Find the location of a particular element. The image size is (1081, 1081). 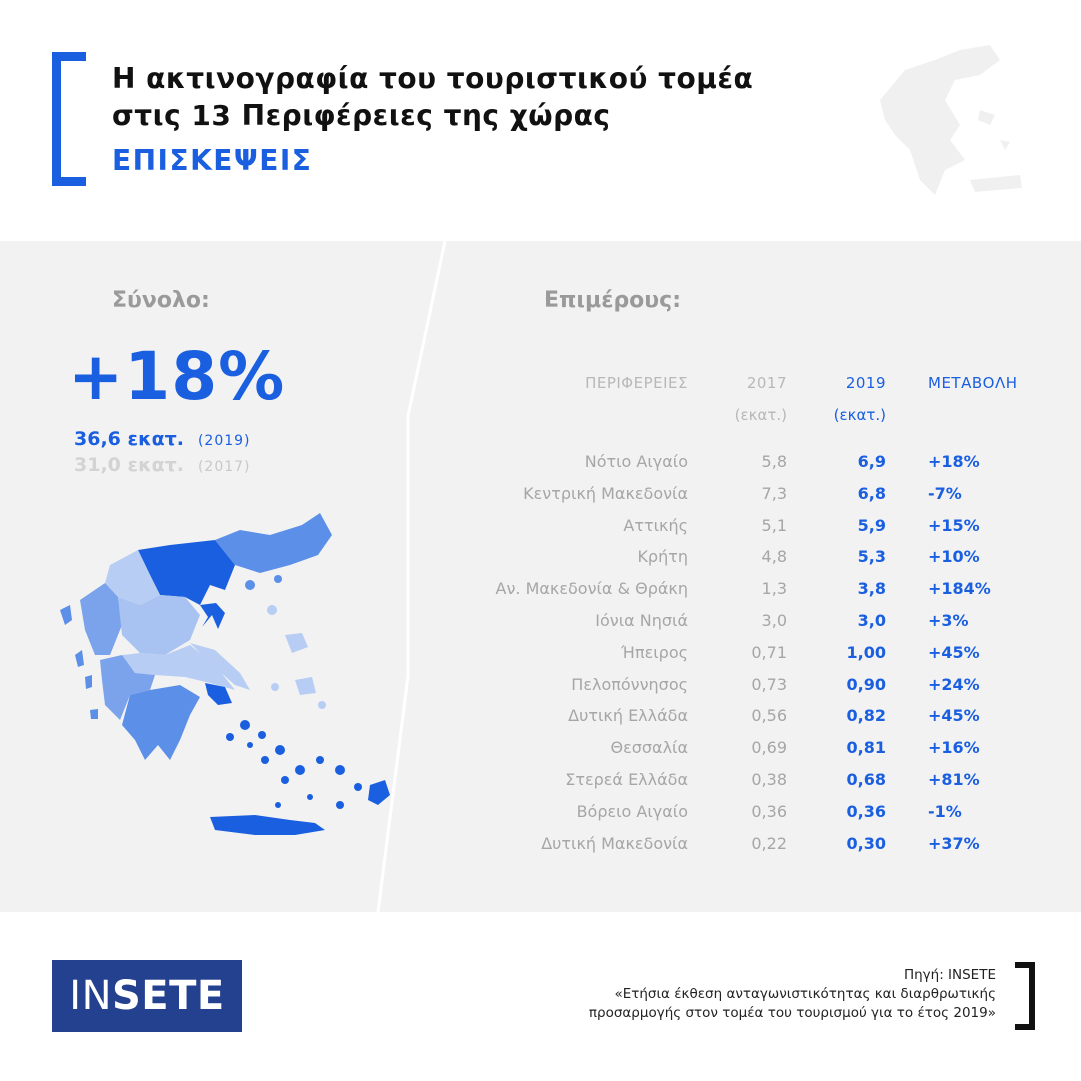

row-2017: 1,3 is located at coordinates (774, 589).